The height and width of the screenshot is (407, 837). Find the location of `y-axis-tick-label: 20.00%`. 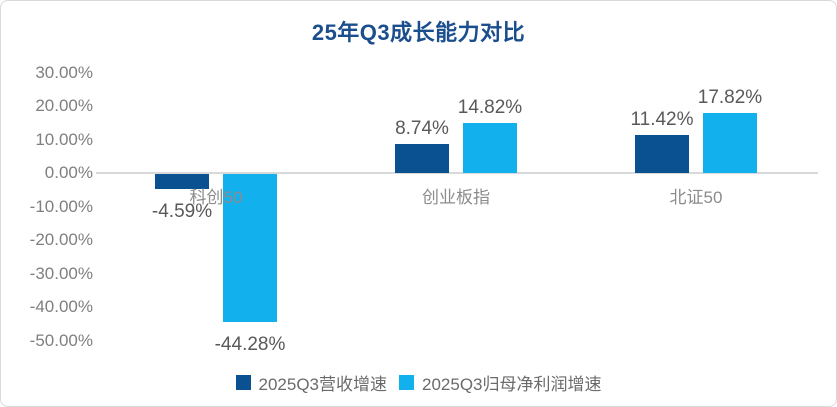

y-axis-tick-label: 20.00% is located at coordinates (64, 105).